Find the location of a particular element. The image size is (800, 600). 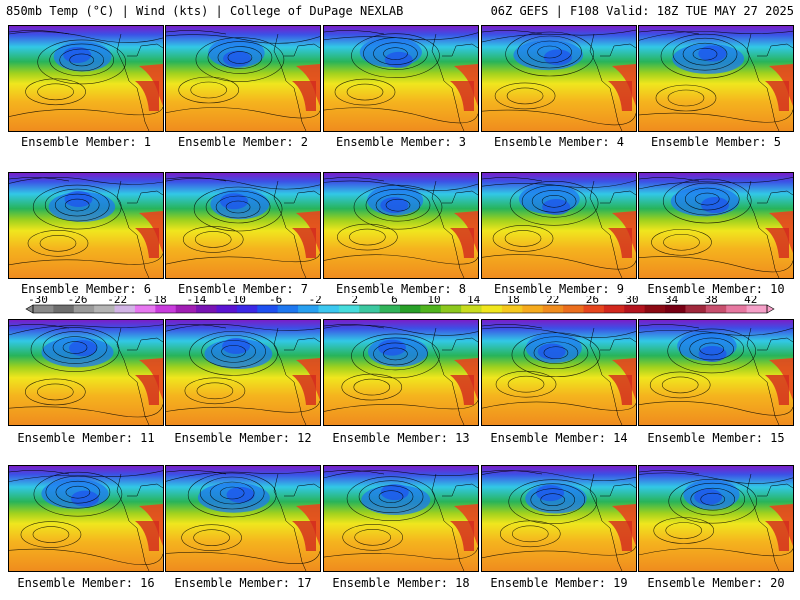

ensemble-member-label: Ensemble Member: 13 is located at coordinates (401, 438).